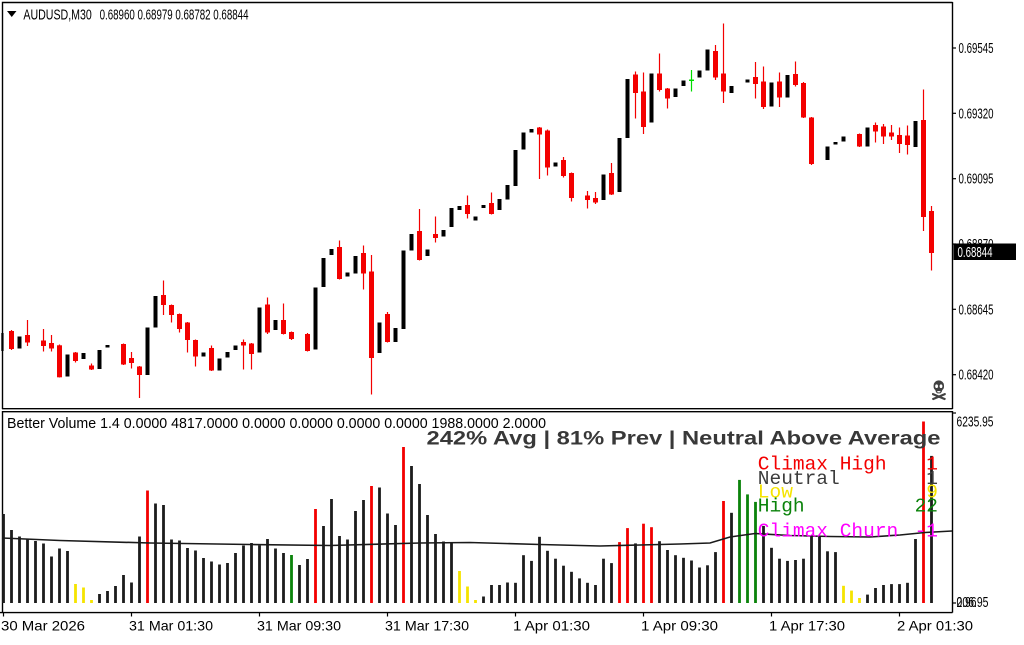  Describe the element at coordinates (799, 479) in the screenshot. I see `svg-text: Neutral` at that location.